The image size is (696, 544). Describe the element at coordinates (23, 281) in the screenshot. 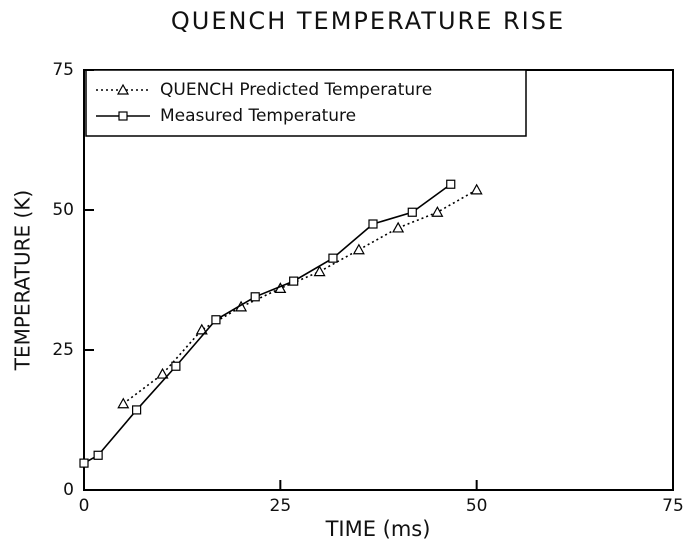

I see `y-axis-label: TEMPERATURE (K)` at that location.